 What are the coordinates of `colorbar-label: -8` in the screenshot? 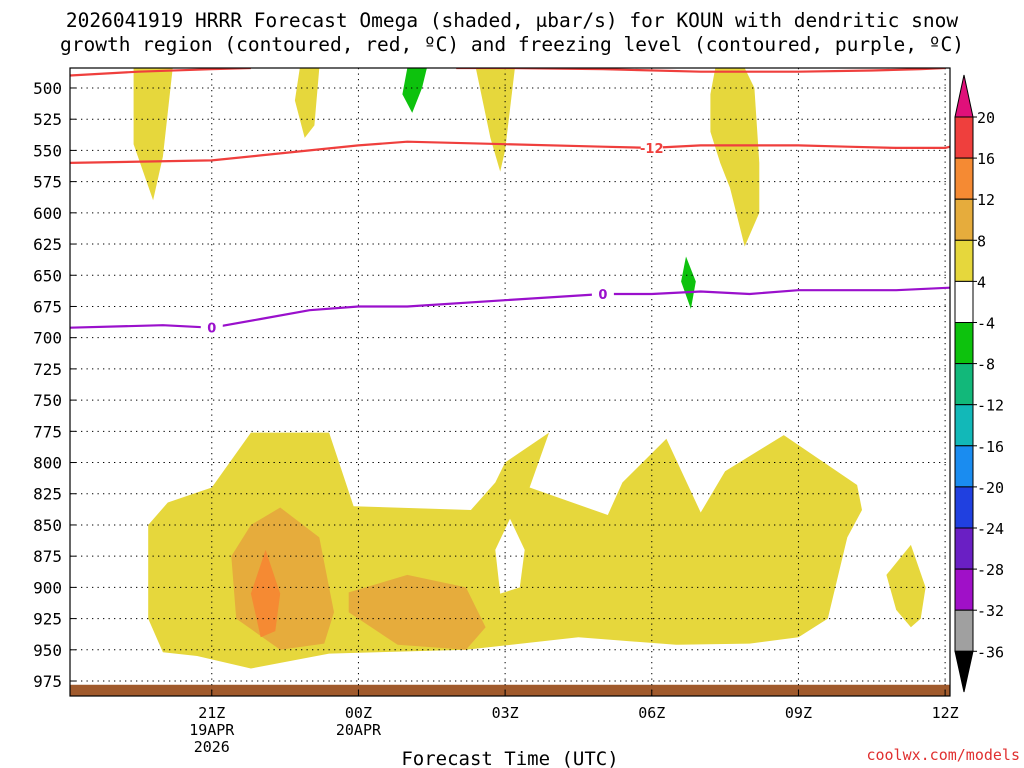 It's located at (986, 365).